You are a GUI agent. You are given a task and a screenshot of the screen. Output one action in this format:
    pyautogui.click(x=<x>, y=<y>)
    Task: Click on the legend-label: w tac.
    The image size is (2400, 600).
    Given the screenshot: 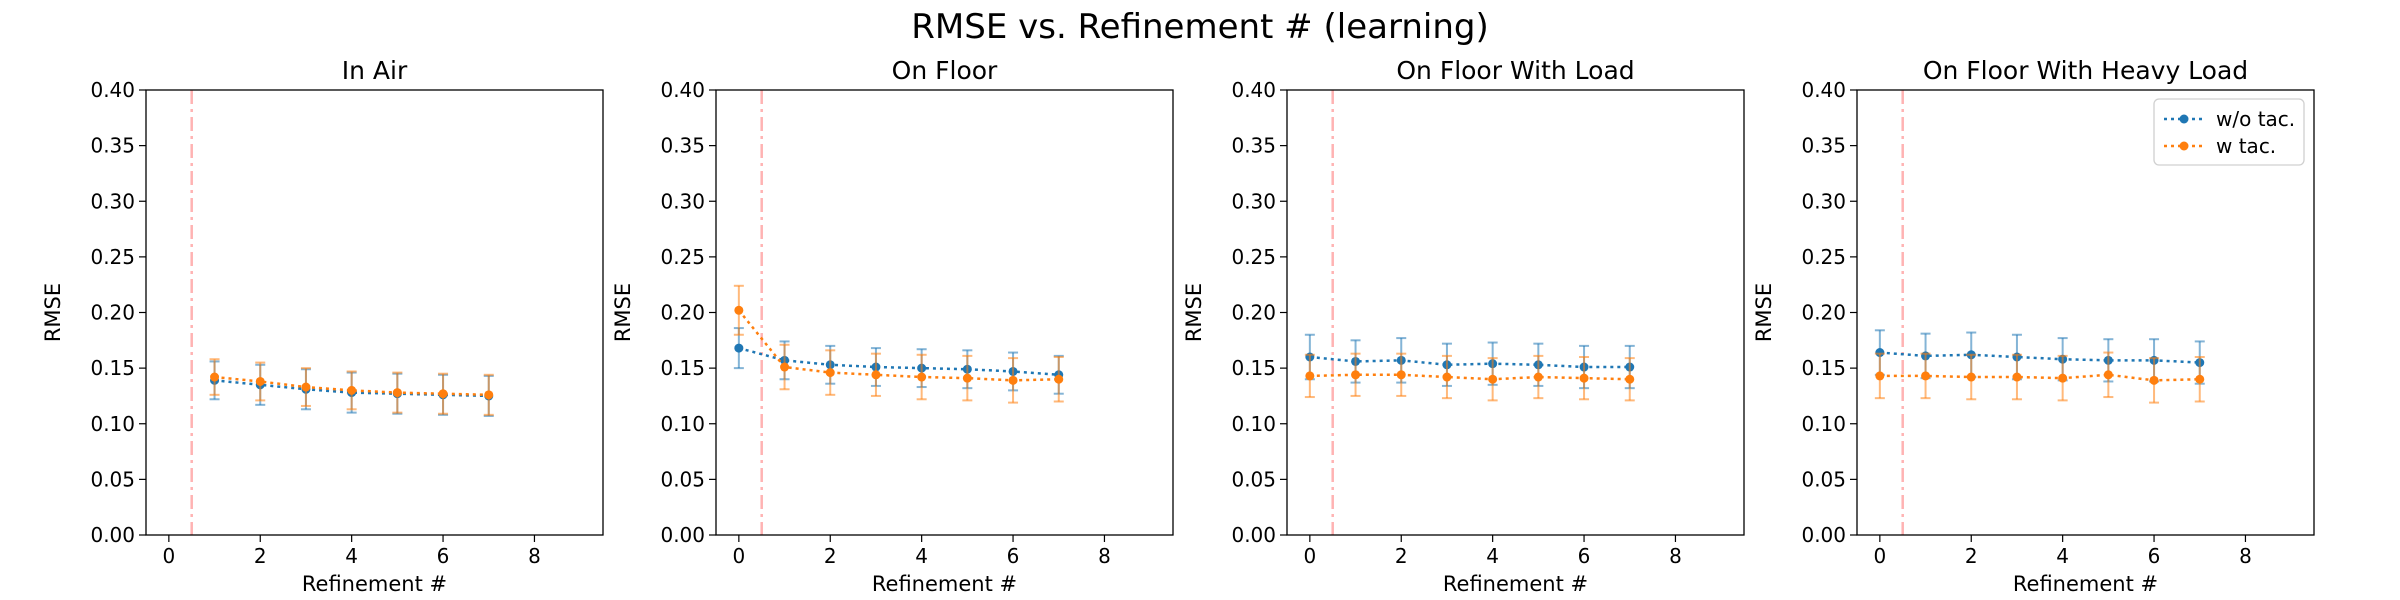 What is the action you would take?
    pyautogui.click(x=2246, y=146)
    